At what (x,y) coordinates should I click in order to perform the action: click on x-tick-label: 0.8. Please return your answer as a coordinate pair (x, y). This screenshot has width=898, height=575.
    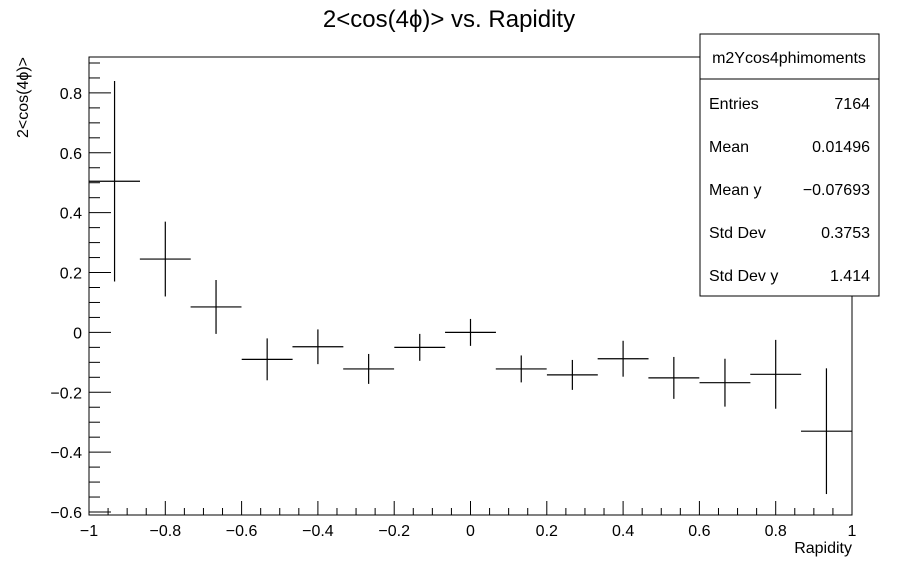
    Looking at the image, I should click on (776, 531).